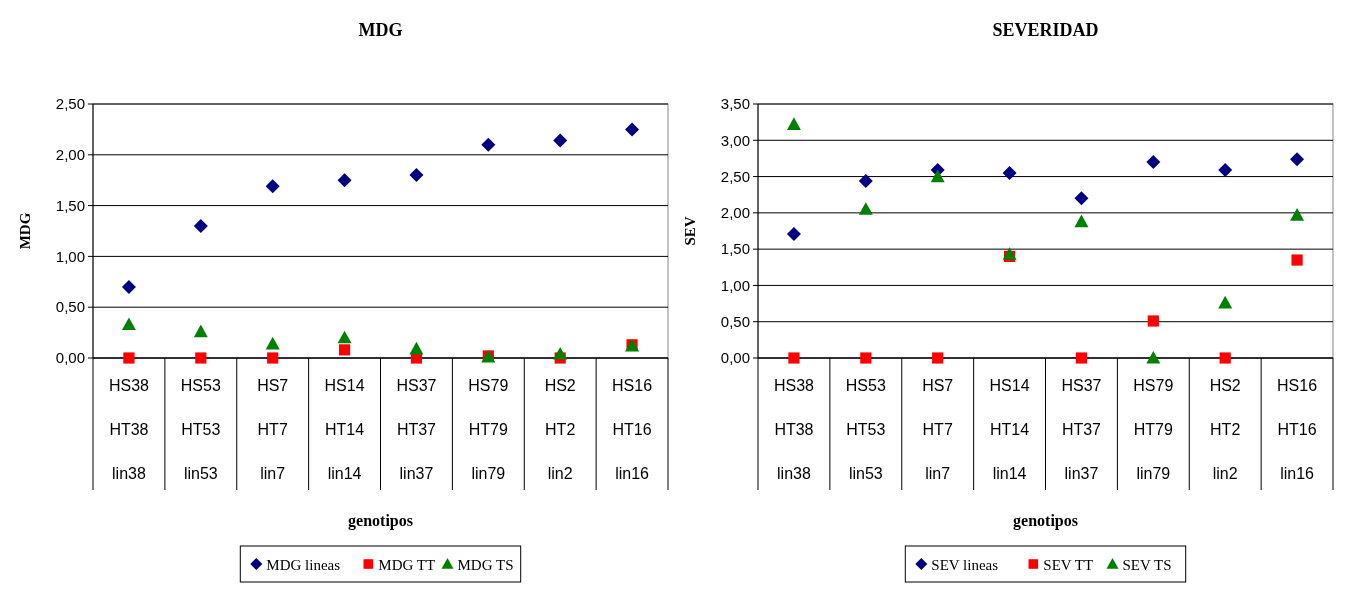 This screenshot has width=1348, height=597. What do you see at coordinates (25, 231) in the screenshot?
I see `y-axis-title: MDG` at bounding box center [25, 231].